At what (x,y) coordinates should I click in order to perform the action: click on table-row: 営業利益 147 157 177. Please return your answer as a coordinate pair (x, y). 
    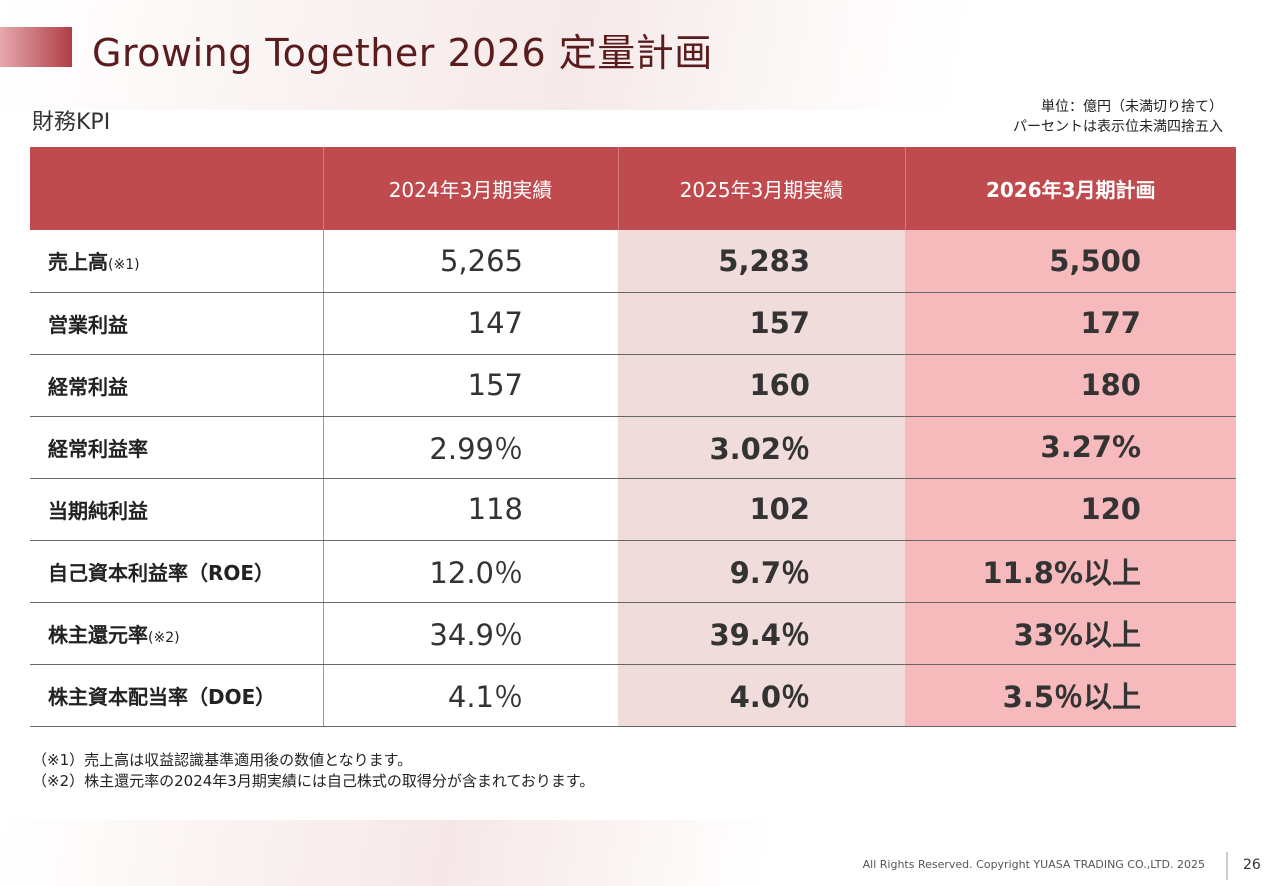
    Looking at the image, I should click on (633, 323).